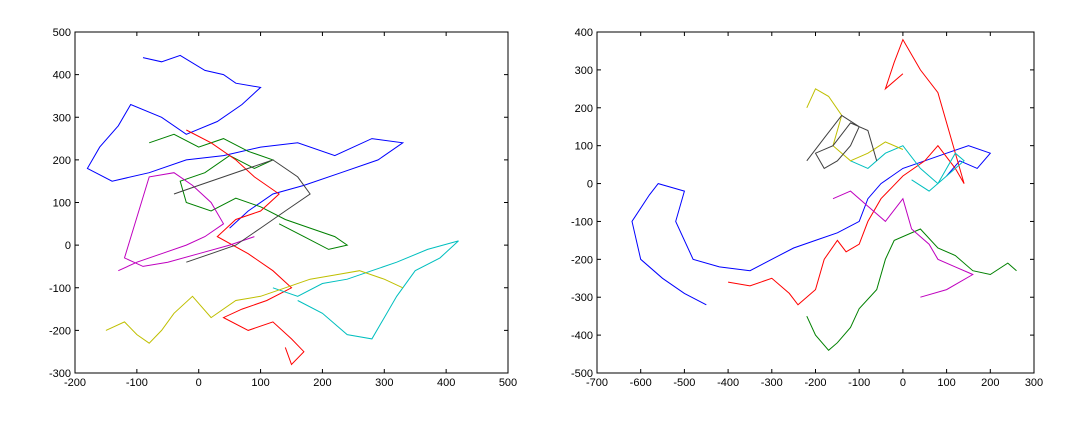  What do you see at coordinates (446, 383) in the screenshot?
I see `x-tick-label: 400` at bounding box center [446, 383].